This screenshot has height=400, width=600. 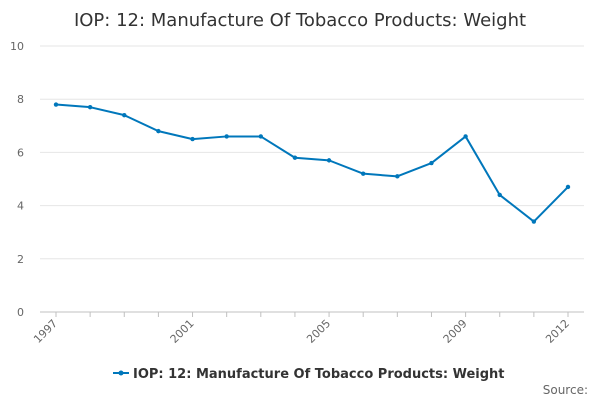 I want to click on y-tick-label: 4, so click(x=20, y=206).